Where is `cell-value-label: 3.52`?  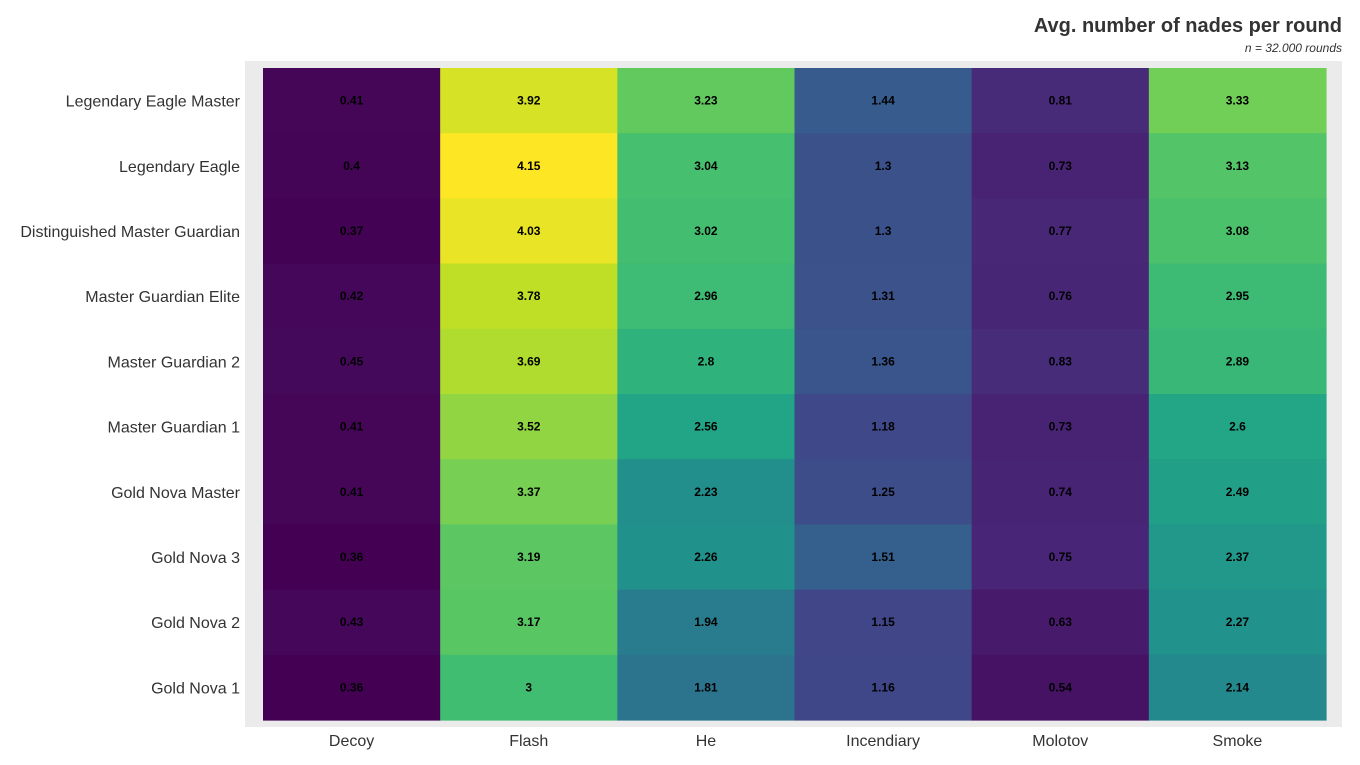 cell-value-label: 3.52 is located at coordinates (529, 427).